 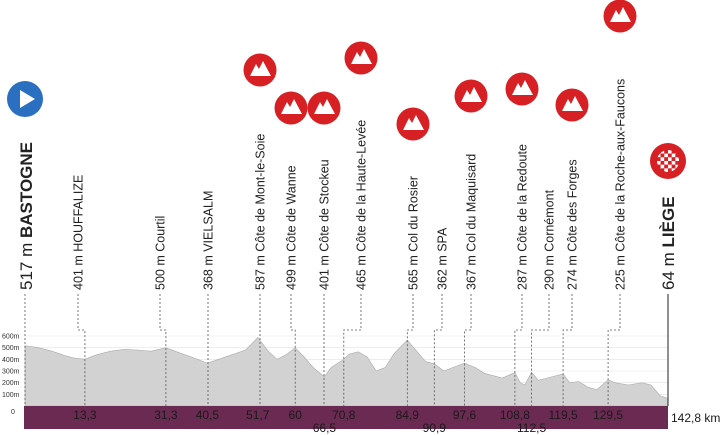 What do you see at coordinates (11, 360) in the screenshot?
I see `y-tick-label: 400m` at bounding box center [11, 360].